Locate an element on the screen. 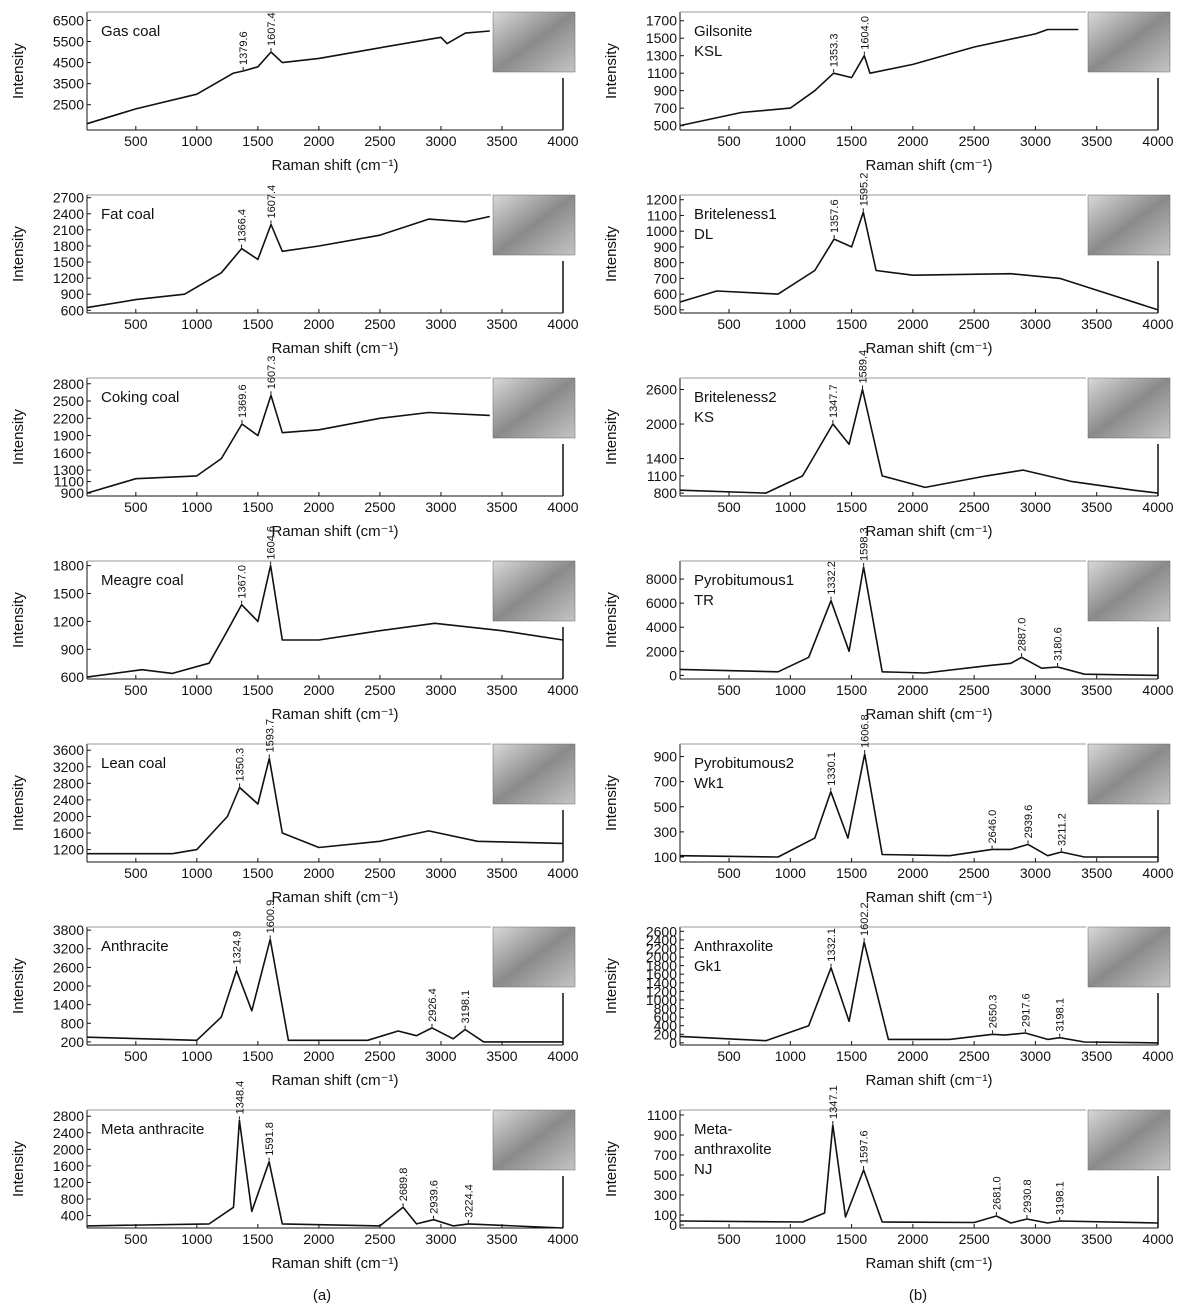 The width and height of the screenshot is (1180, 1314). chart-title: Meta anthracite is located at coordinates (152, 1129).